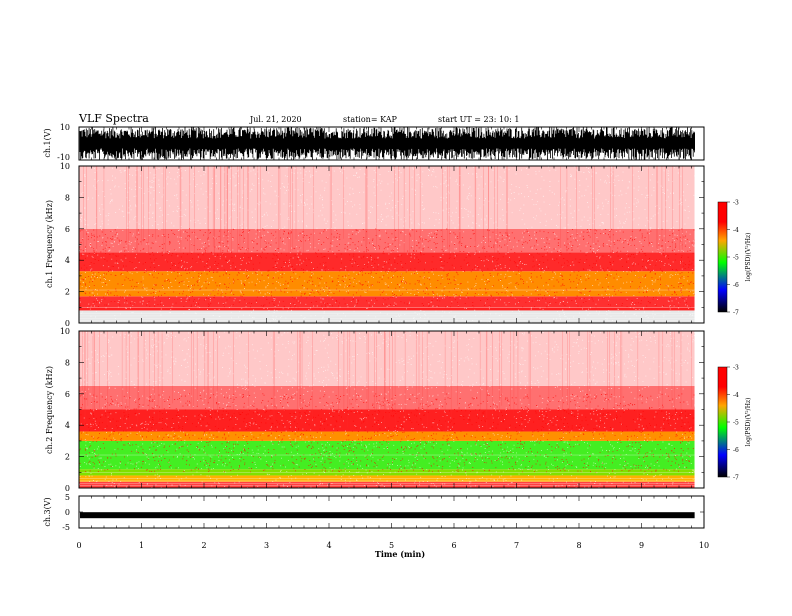  I want to click on colorbar-ch1-tick-labels: -3 -4 -5 -6 -7, so click(733, 258).